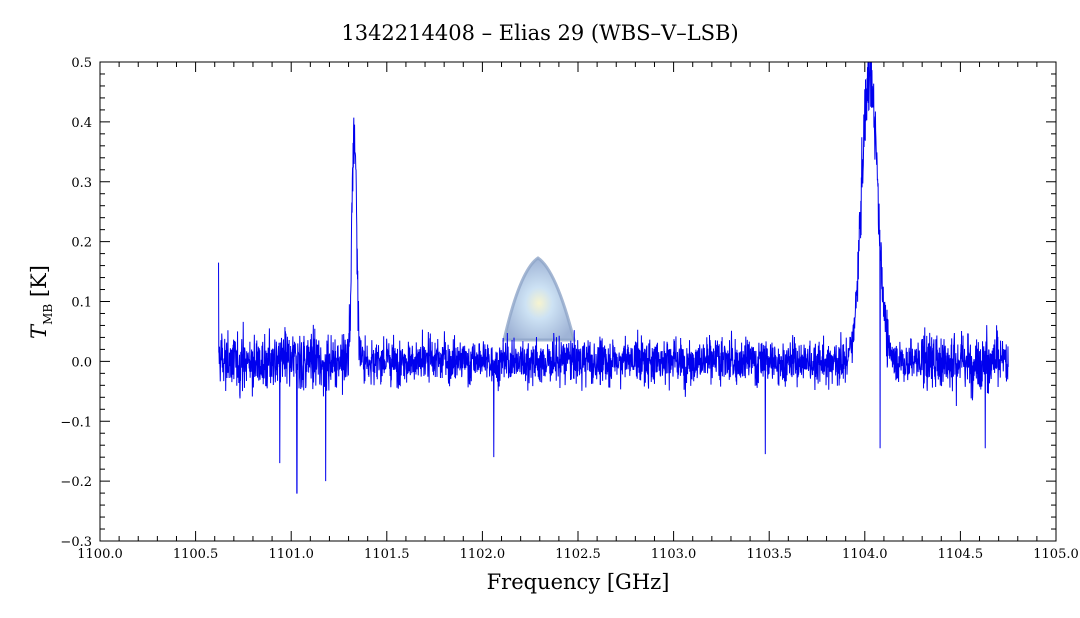  Describe the element at coordinates (81, 303) in the screenshot. I see `y-tick-label: 0.1` at that location.